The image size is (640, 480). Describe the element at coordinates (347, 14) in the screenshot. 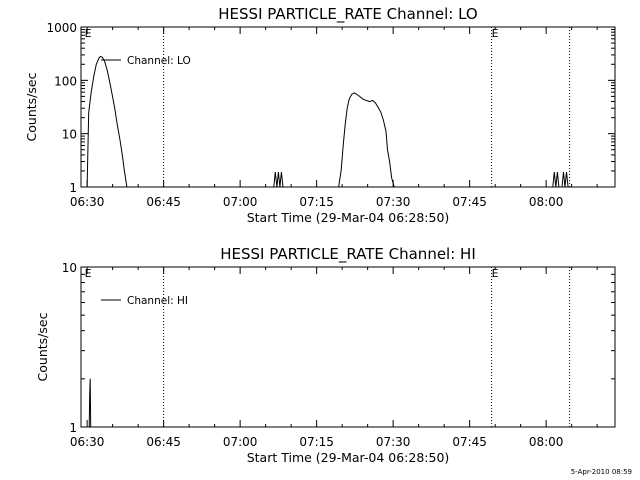

I see `chart-title: HESSI PARTICLE_RATE Channel: LO` at that location.